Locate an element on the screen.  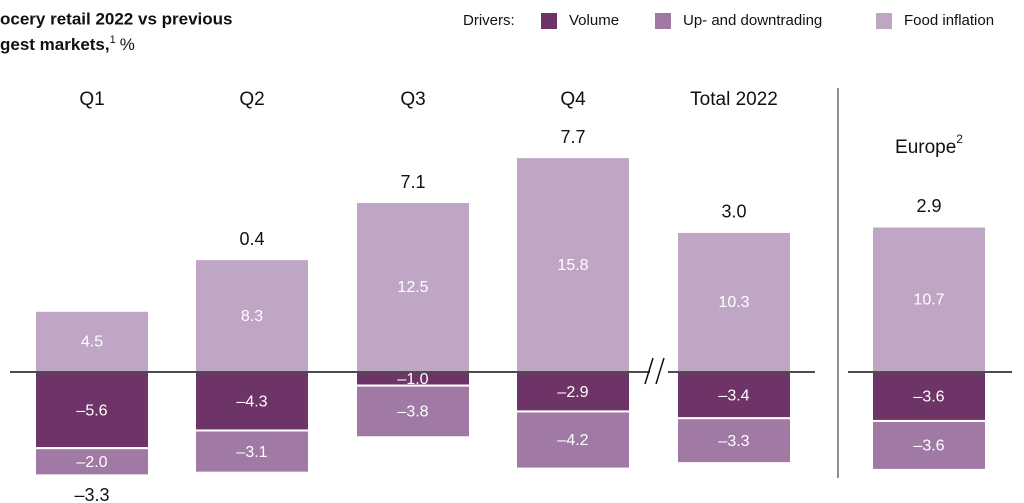
total-label: 7.7 is located at coordinates (572, 137).